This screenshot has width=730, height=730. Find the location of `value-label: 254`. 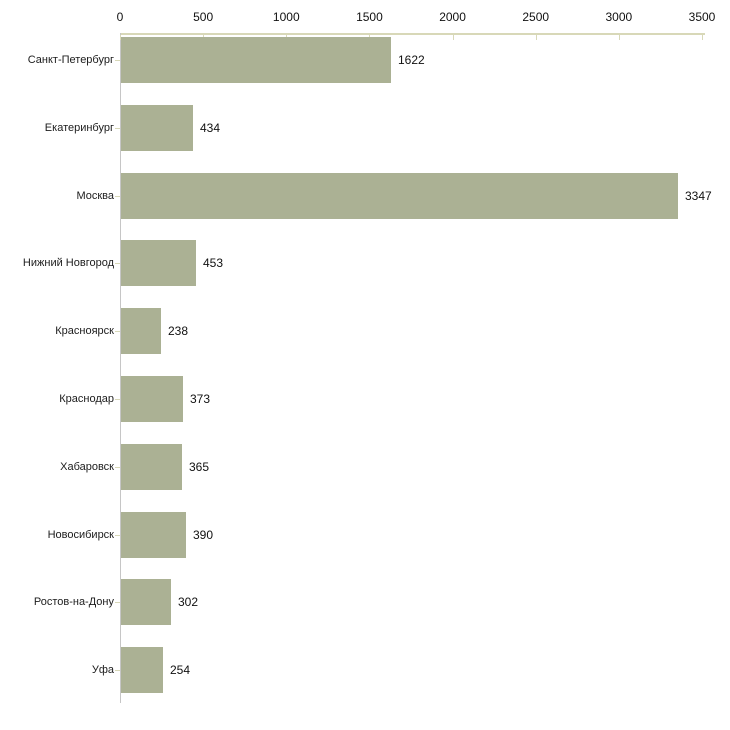

value-label: 254 is located at coordinates (180, 670).